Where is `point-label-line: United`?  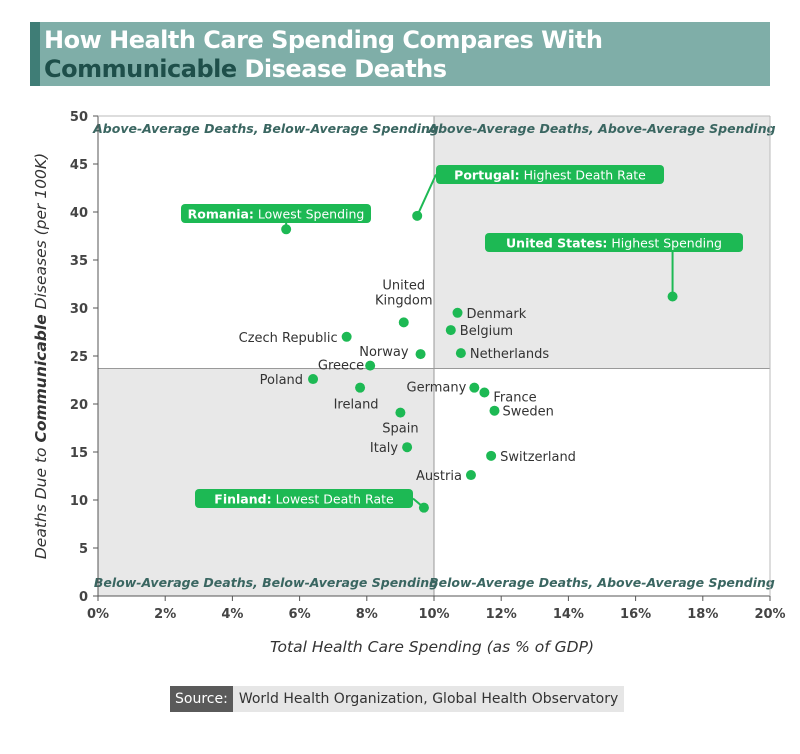 point-label-line: United is located at coordinates (403, 285).